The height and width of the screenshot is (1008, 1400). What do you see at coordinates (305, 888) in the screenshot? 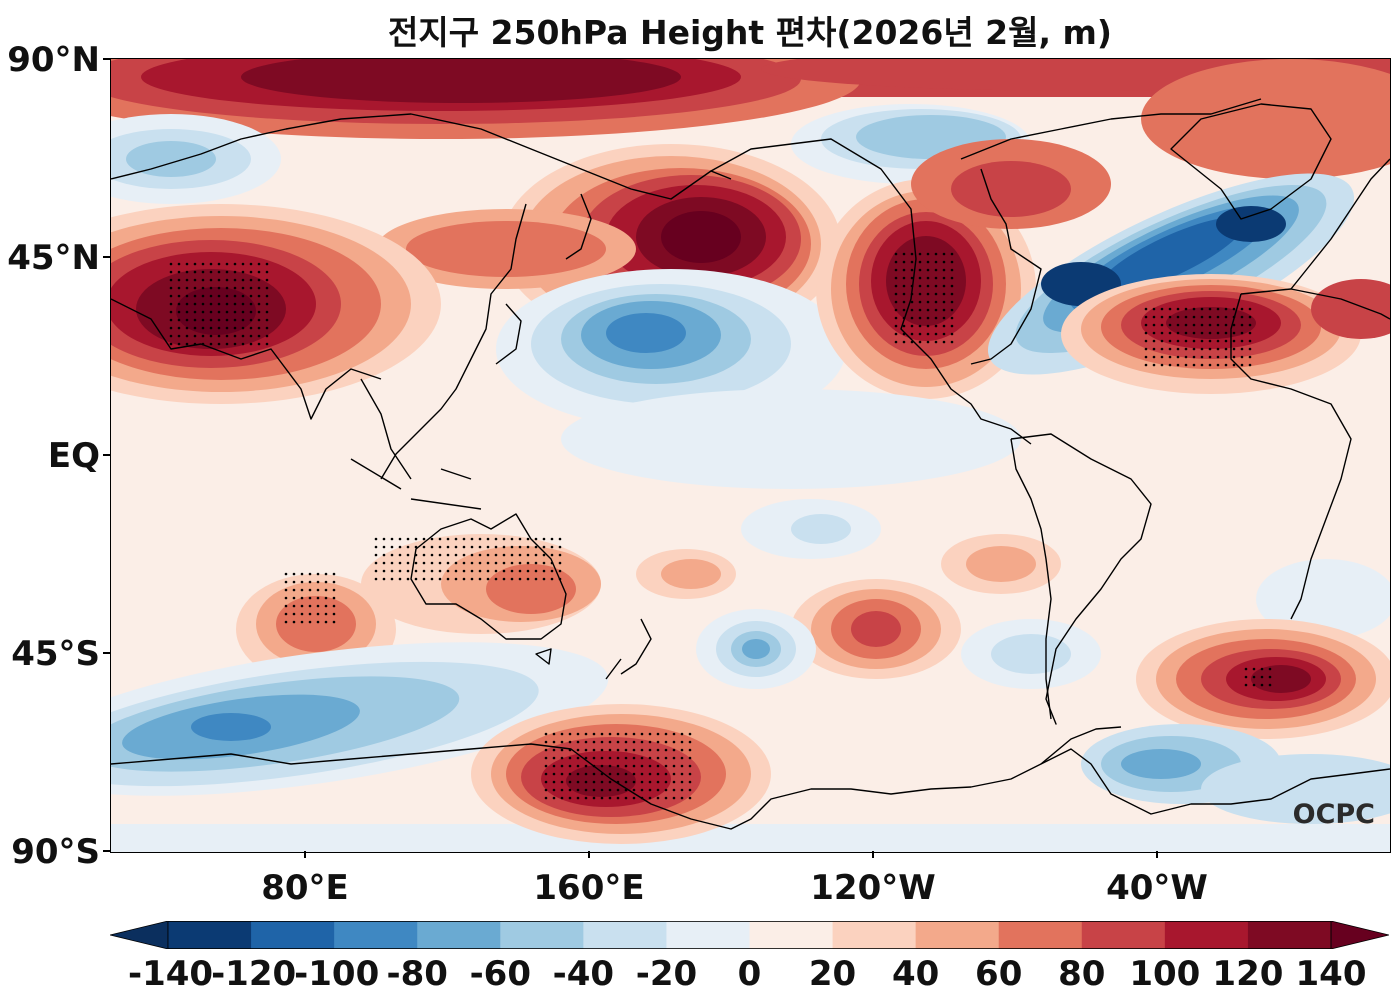
I see `x-label-80e: 80°E` at bounding box center [305, 888].